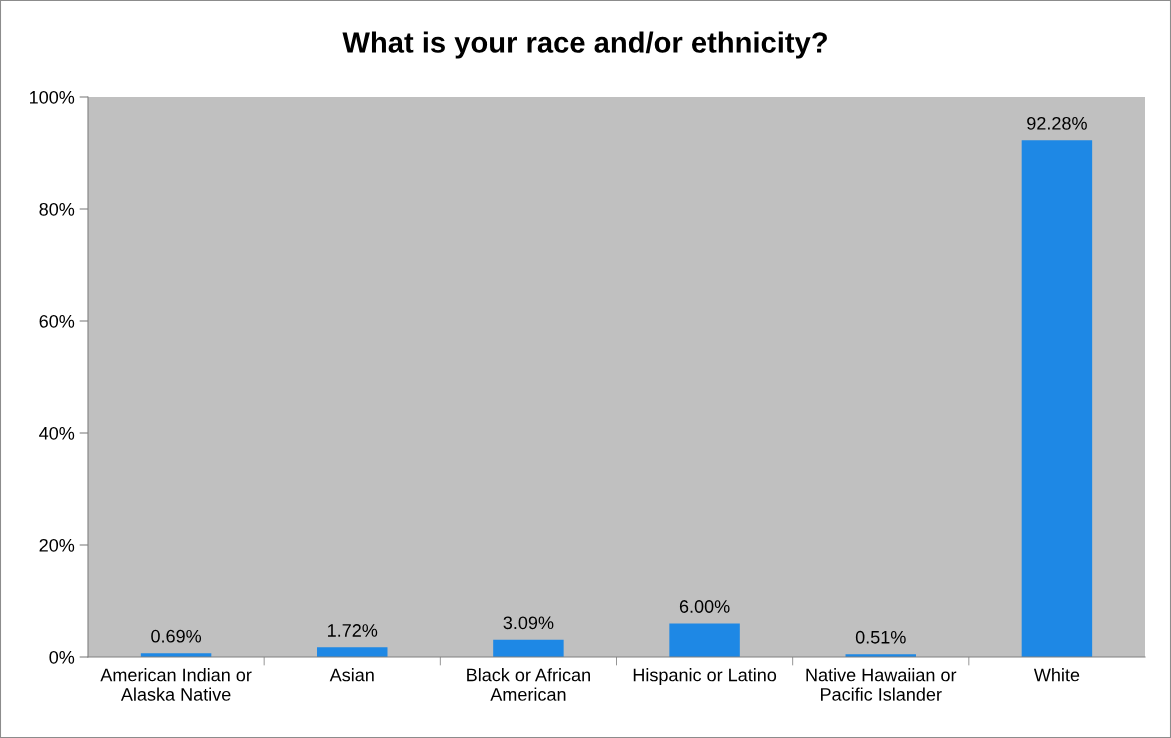  I want to click on x-tick-label: White, so click(1056, 675).